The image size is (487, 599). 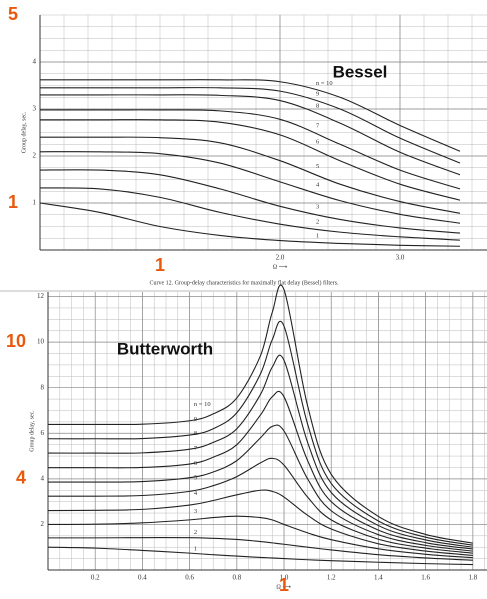 What do you see at coordinates (35, 109) in the screenshot?
I see `y-tick-label: 3` at bounding box center [35, 109].